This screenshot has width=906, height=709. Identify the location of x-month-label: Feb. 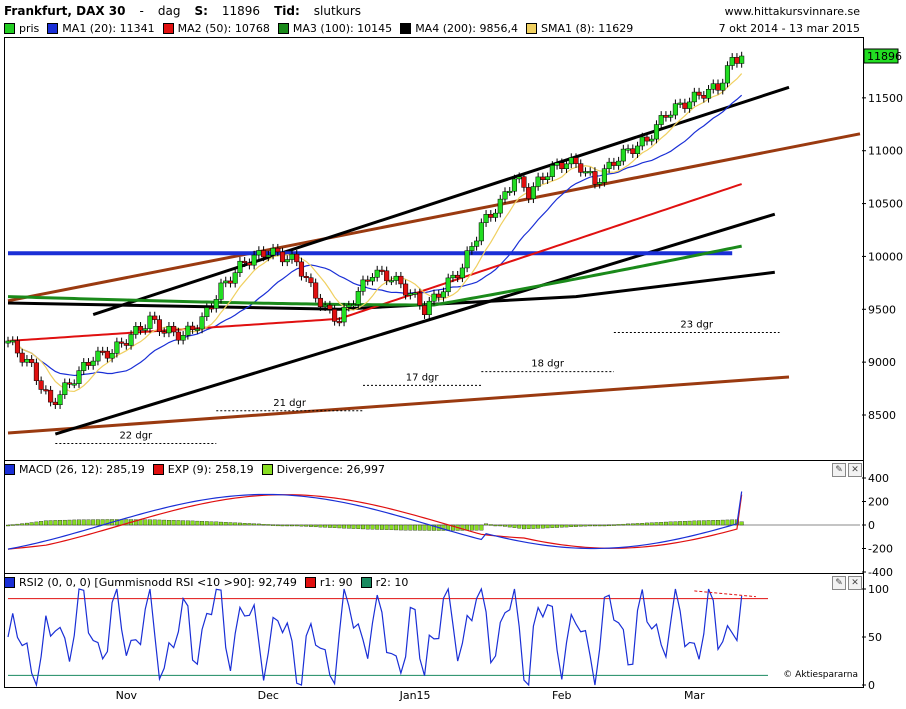
(561, 695).